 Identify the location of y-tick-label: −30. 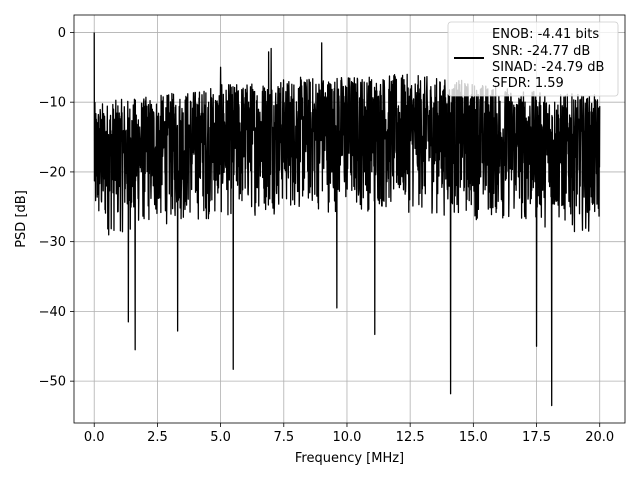
(52, 242).